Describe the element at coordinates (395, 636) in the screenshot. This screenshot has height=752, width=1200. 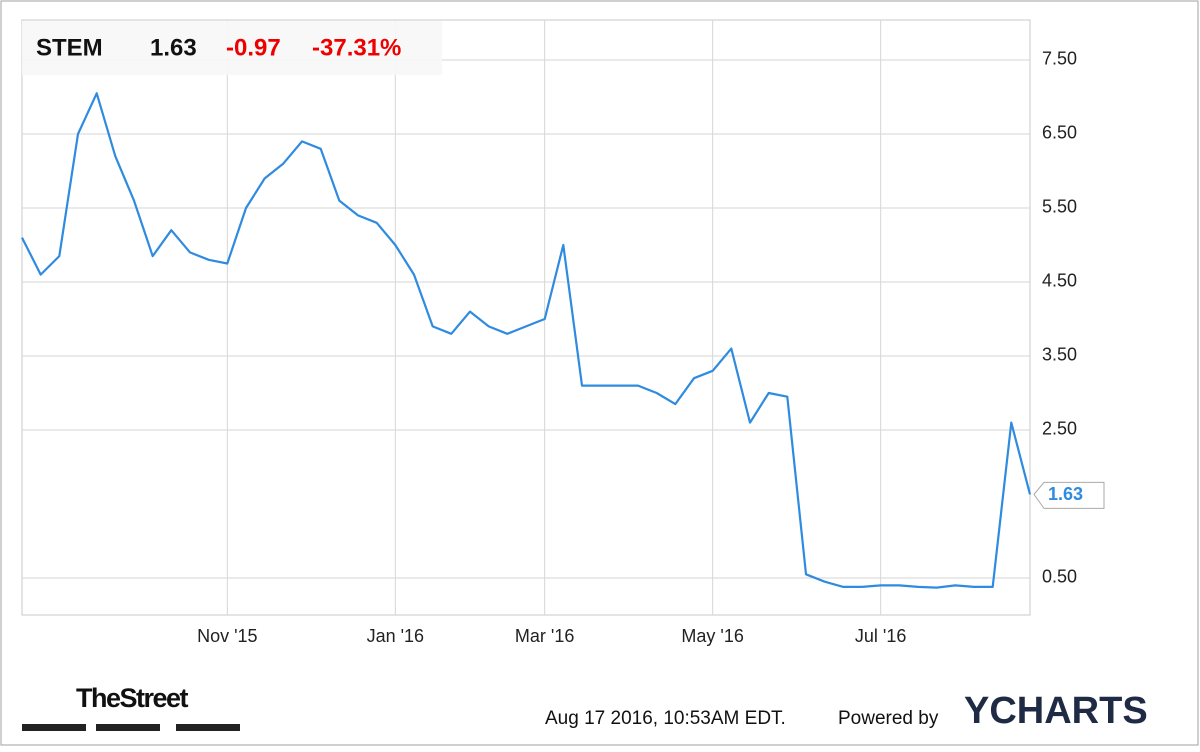
I see `x-tick-label: Jan '16` at that location.